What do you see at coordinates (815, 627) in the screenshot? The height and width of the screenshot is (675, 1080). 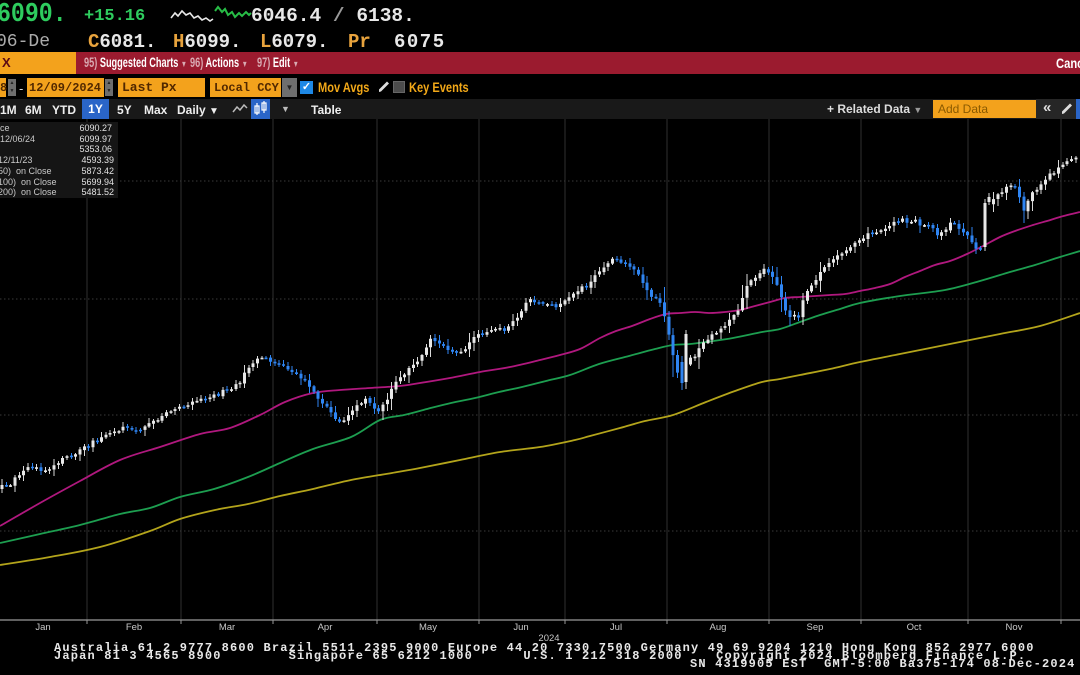 I see `svg-text: Sep` at bounding box center [815, 627].